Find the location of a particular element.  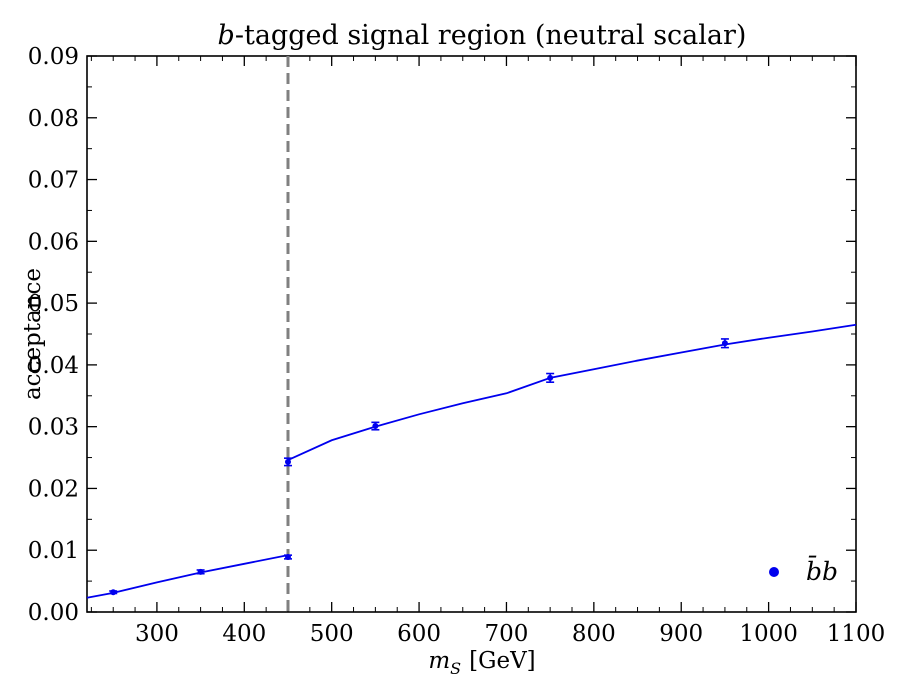

x-tick-label: 1000 is located at coordinates (768, 634).